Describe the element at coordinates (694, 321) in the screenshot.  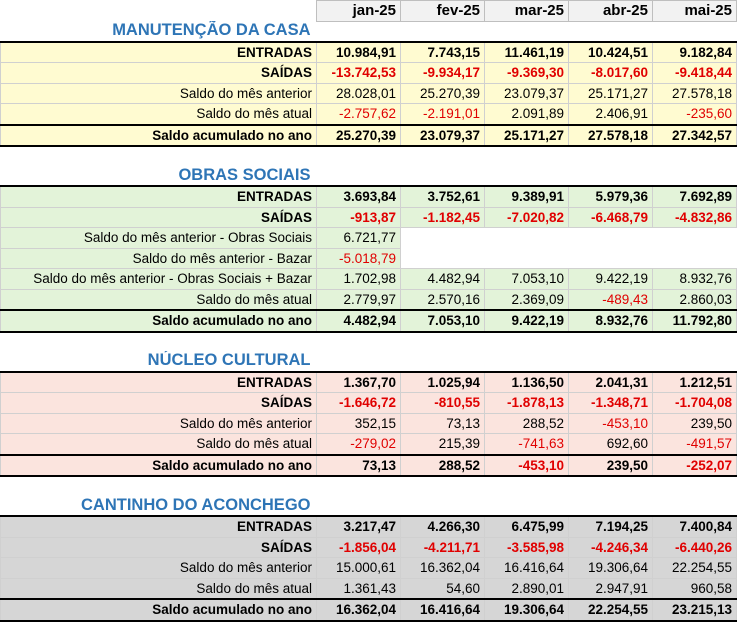
I see `value-cell: 11.792,80` at that location.